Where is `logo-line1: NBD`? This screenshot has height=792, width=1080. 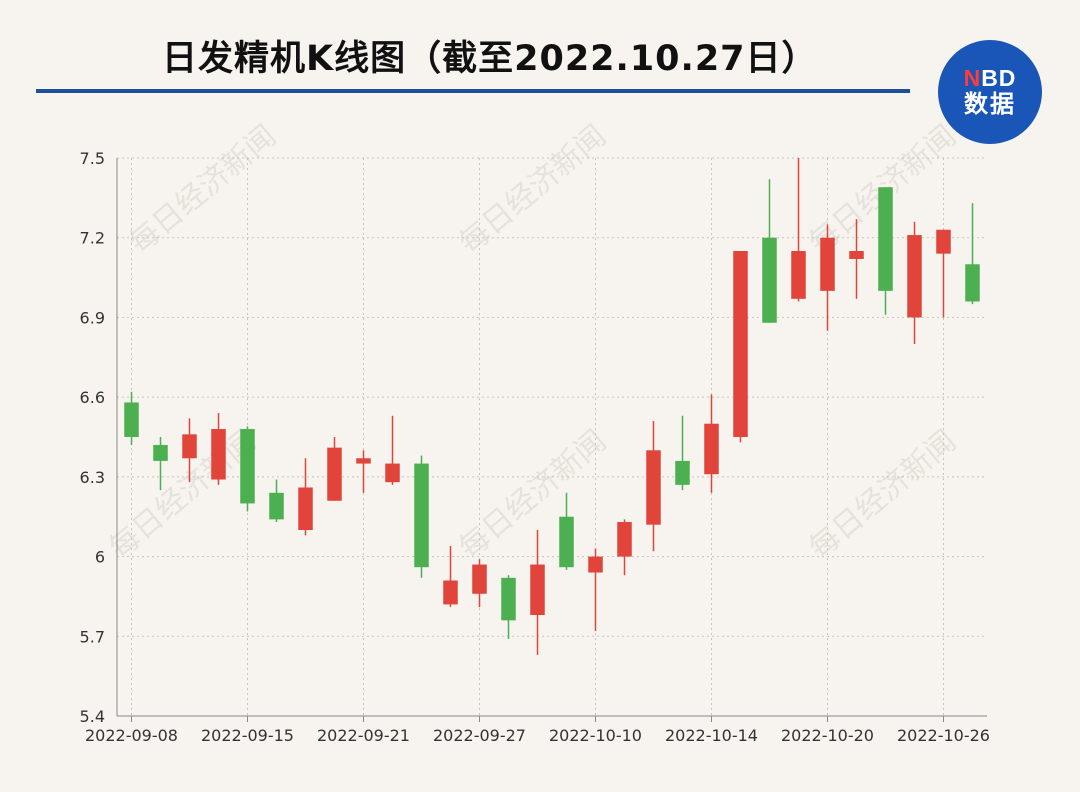 logo-line1: NBD is located at coordinates (990, 78).